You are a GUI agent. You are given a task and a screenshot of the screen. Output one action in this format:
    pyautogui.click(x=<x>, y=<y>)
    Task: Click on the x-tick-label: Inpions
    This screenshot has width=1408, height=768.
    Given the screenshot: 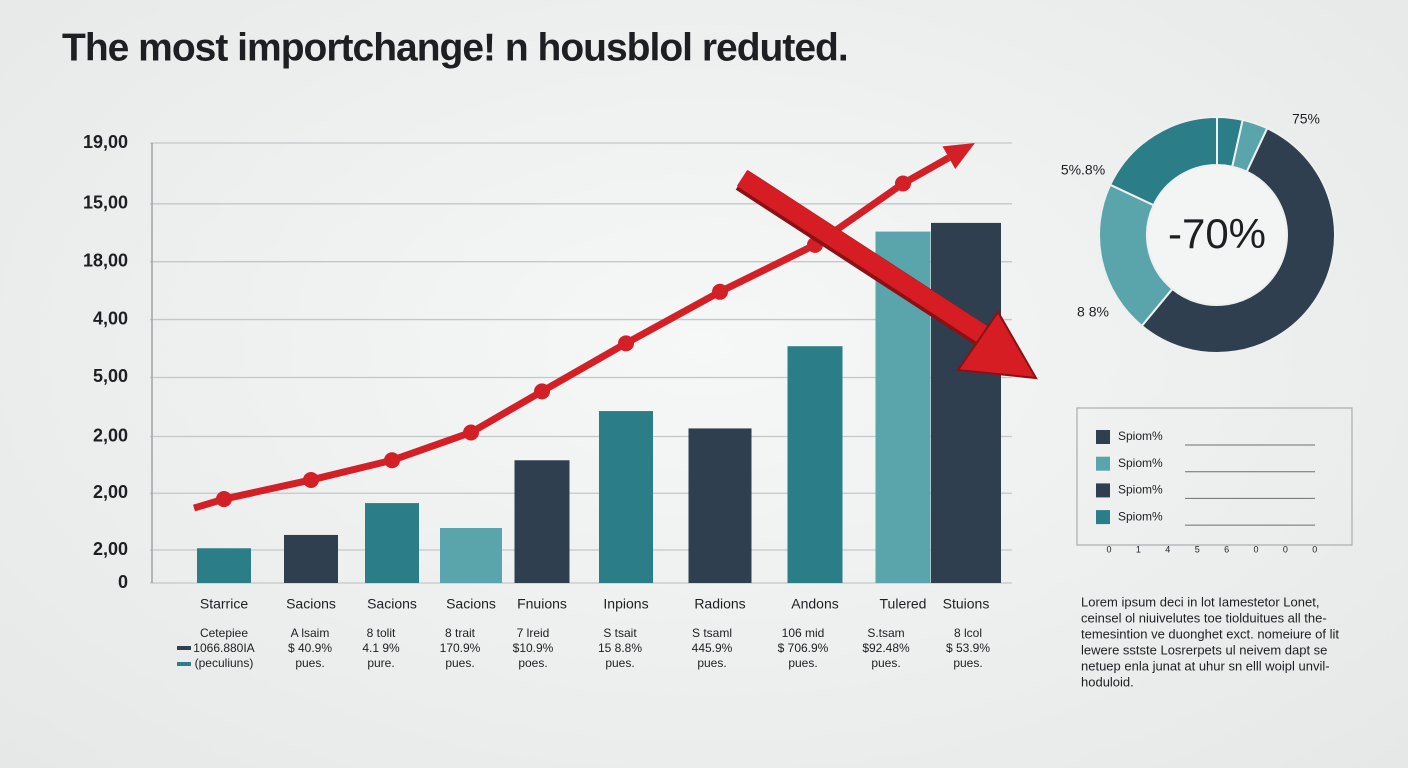 What is the action you would take?
    pyautogui.click(x=625, y=604)
    